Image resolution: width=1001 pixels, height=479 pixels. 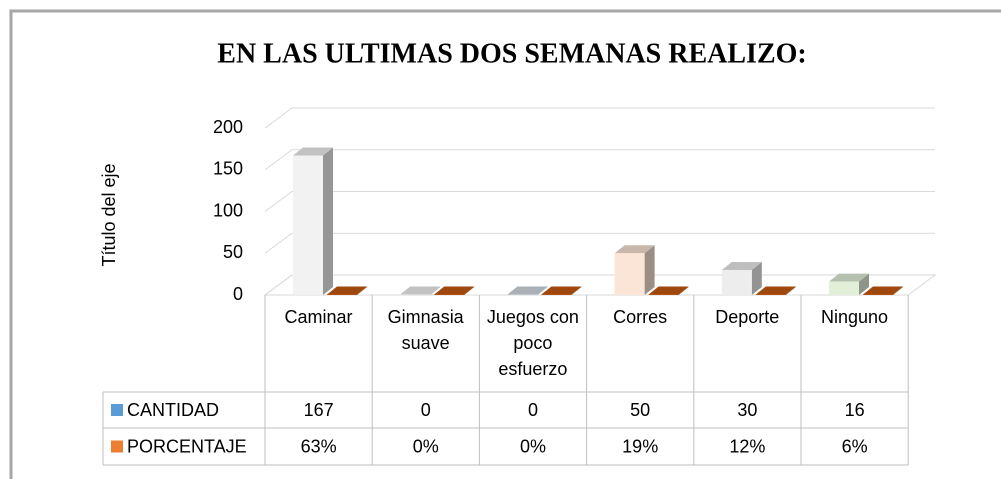 I want to click on x-tick-label: Deporte, so click(x=747, y=317).